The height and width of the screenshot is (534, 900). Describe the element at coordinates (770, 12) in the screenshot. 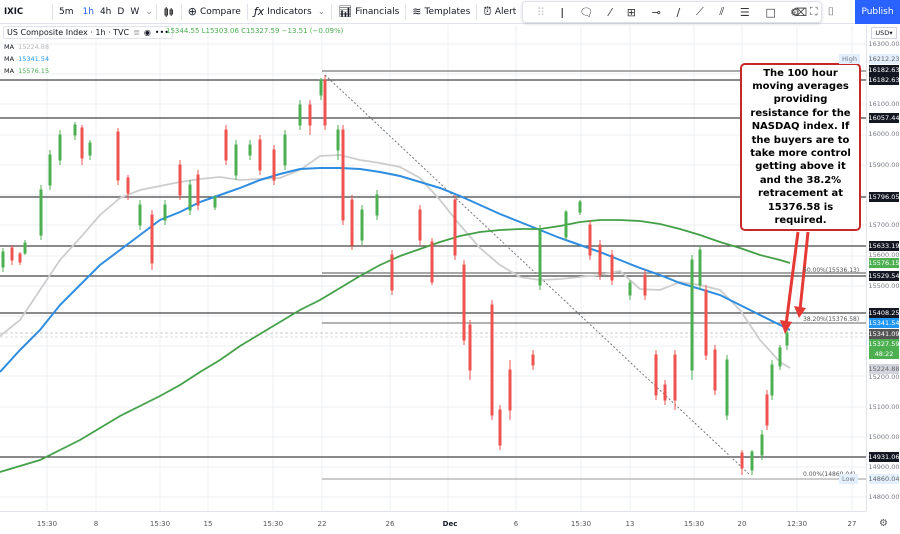

I see `rectangle-tool-icon: □` at that location.